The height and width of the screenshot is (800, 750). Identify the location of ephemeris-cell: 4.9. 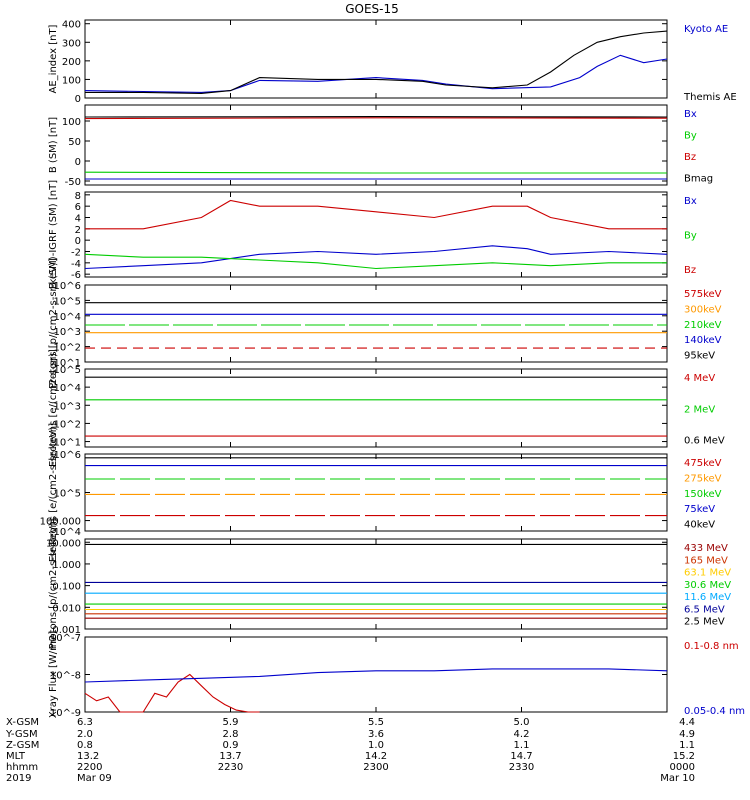
(687, 734).